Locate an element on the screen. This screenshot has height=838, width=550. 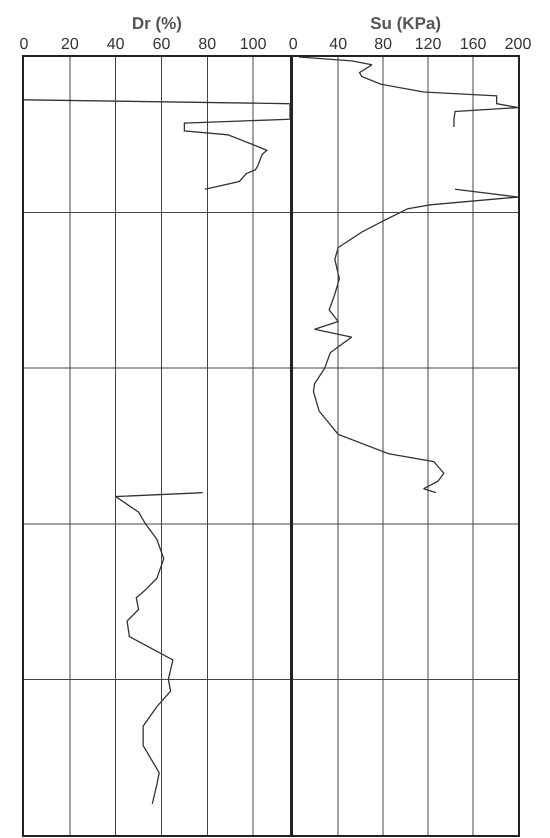
x-tick-label: 160 is located at coordinates (473, 44).